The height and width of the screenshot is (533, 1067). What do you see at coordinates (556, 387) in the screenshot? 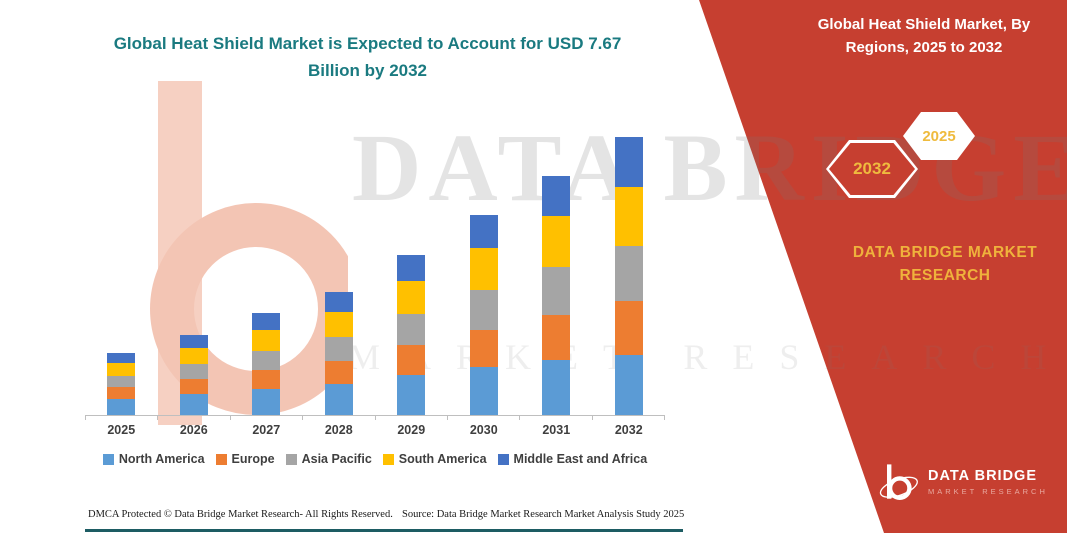
I see `segment-north-america-2031` at bounding box center [556, 387].